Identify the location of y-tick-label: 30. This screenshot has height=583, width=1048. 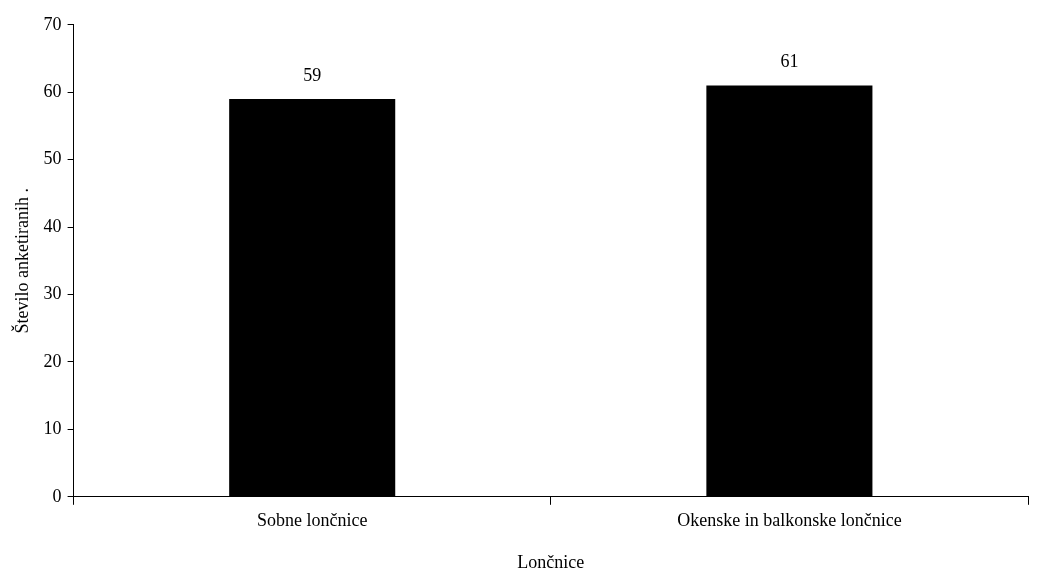
(52, 293).